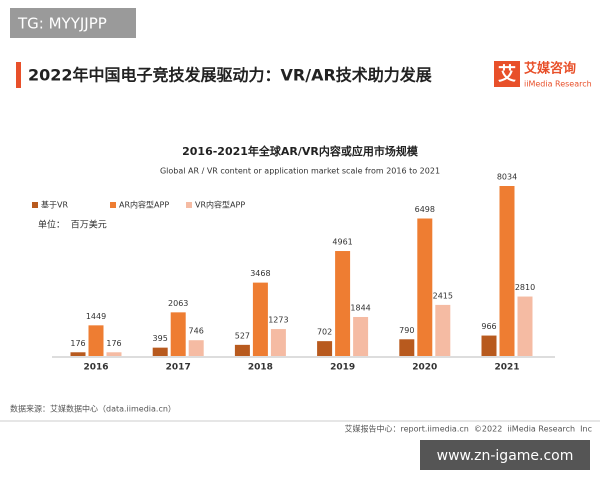 Image resolution: width=600 pixels, height=480 pixels. Describe the element at coordinates (558, 84) in the screenshot. I see `logo-sub: iiMedia Research` at that location.